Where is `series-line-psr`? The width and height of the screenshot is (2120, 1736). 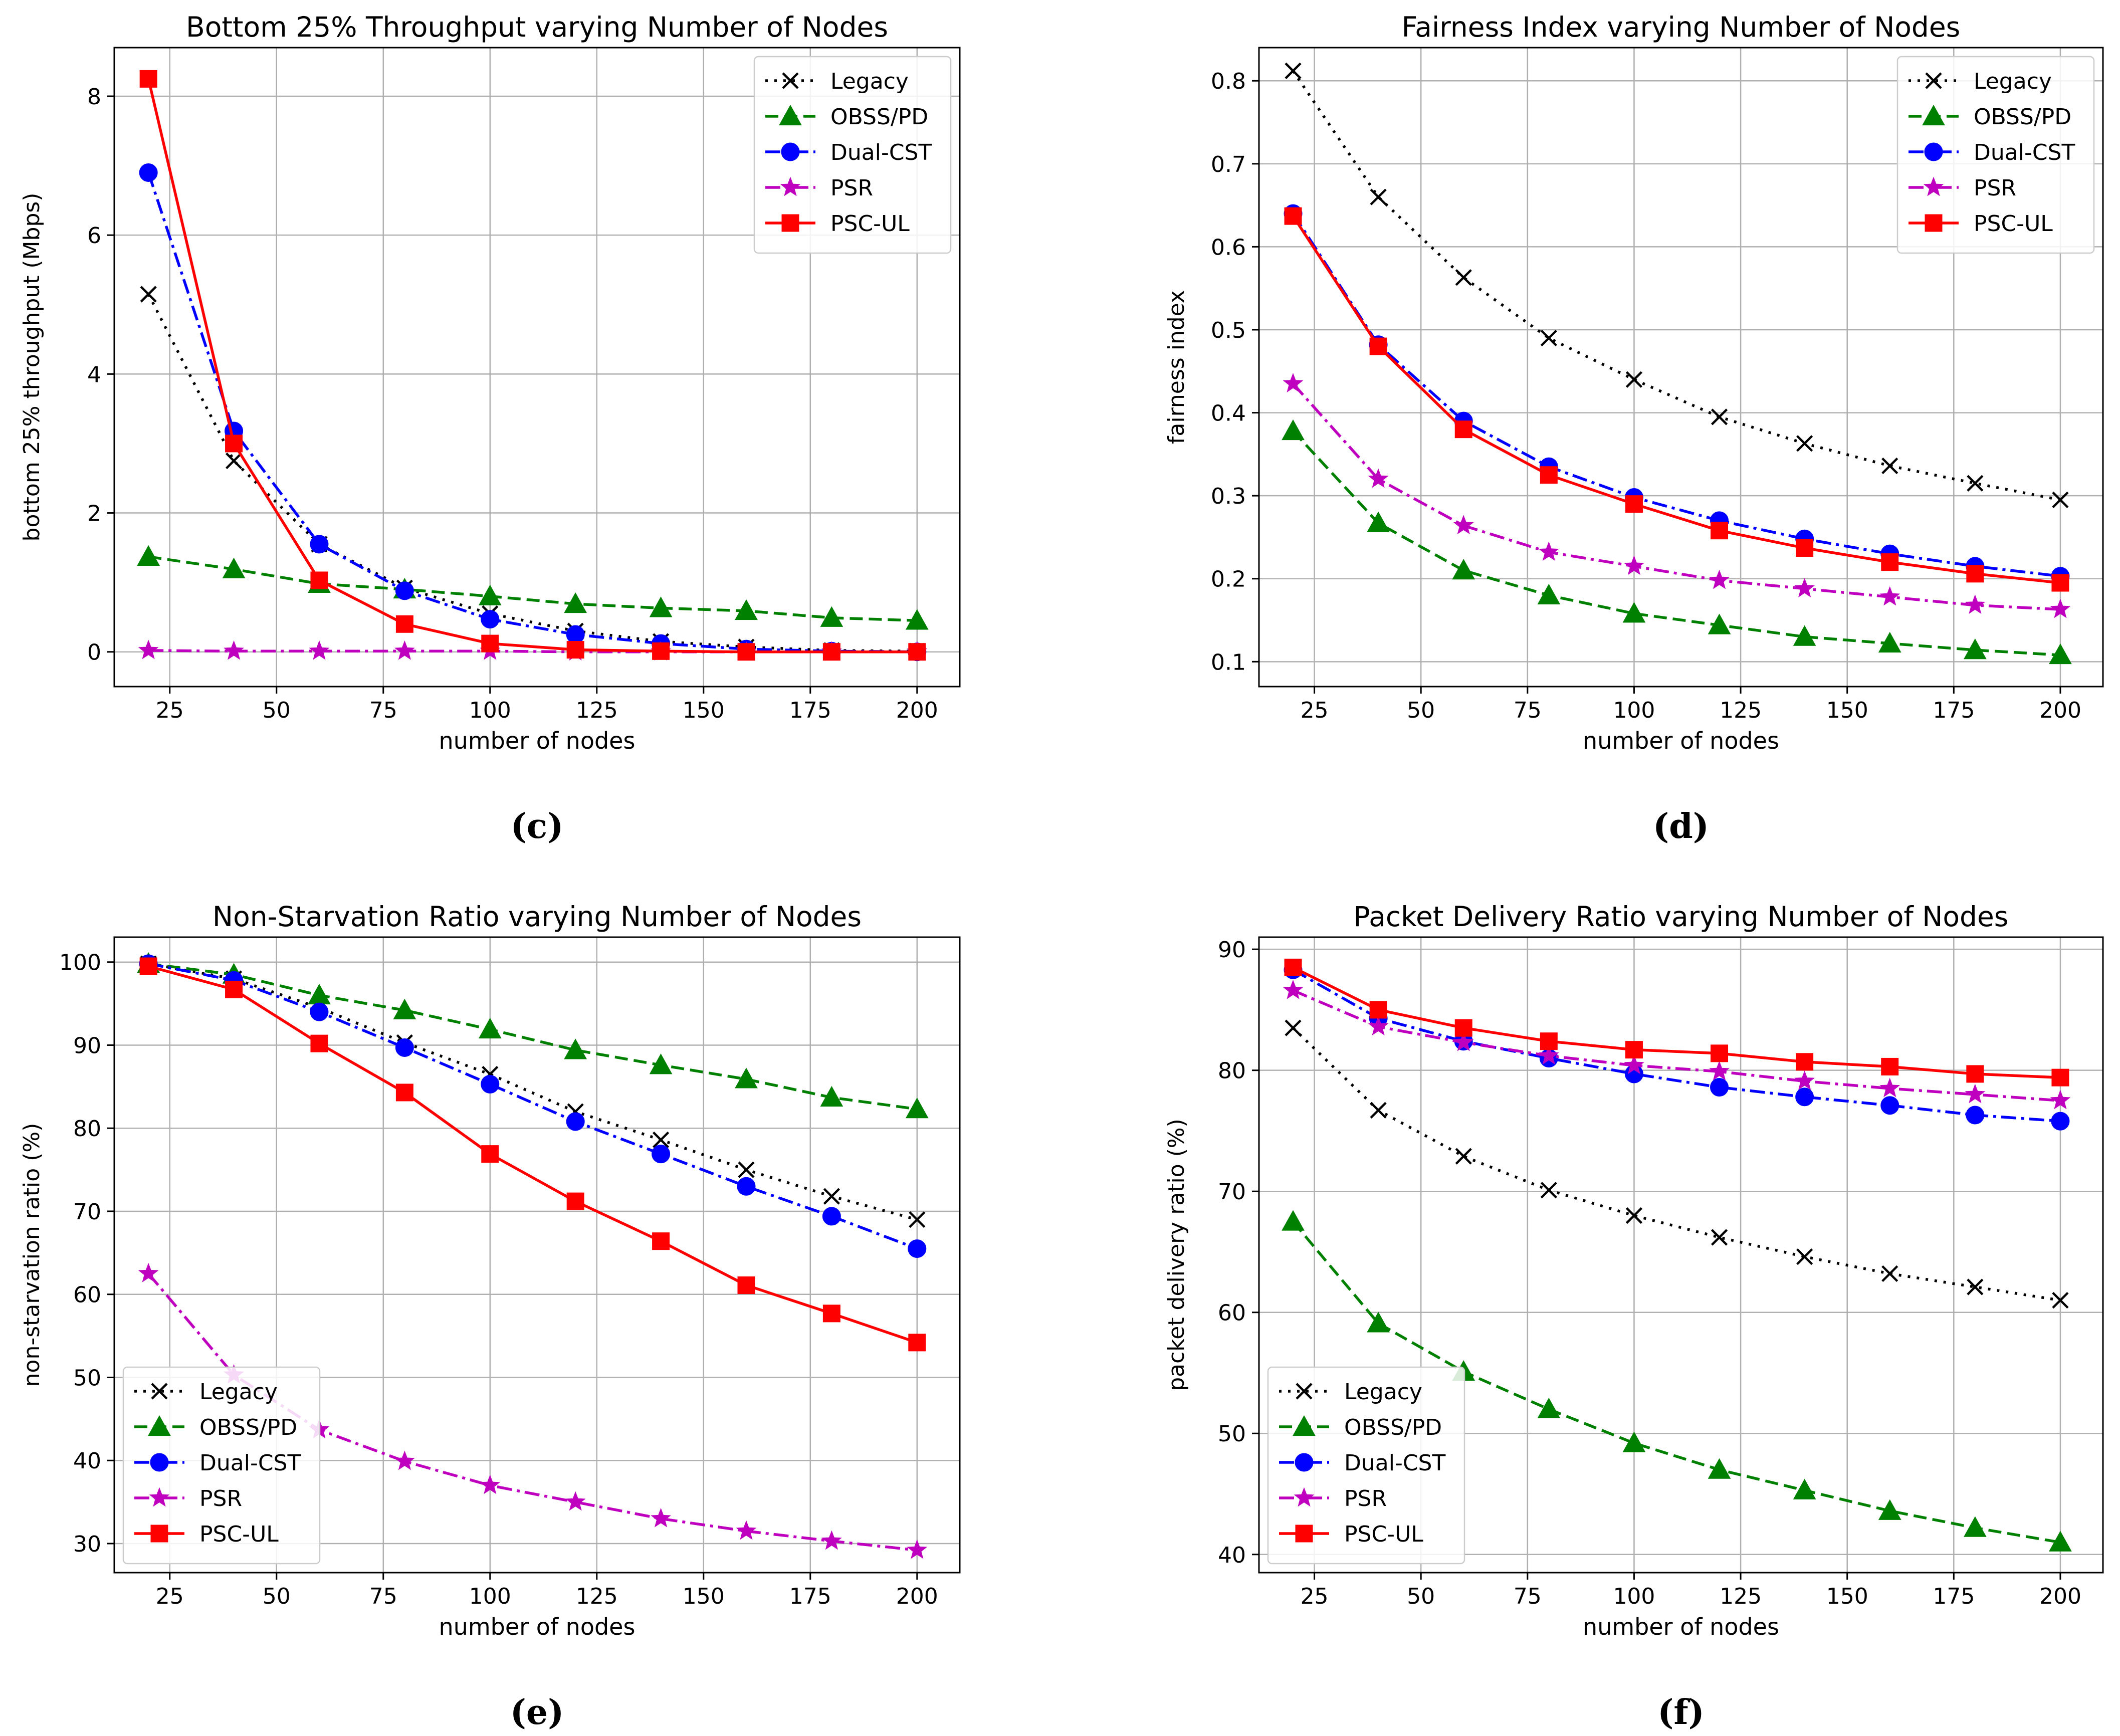 series-line-psr is located at coordinates (1676, 496).